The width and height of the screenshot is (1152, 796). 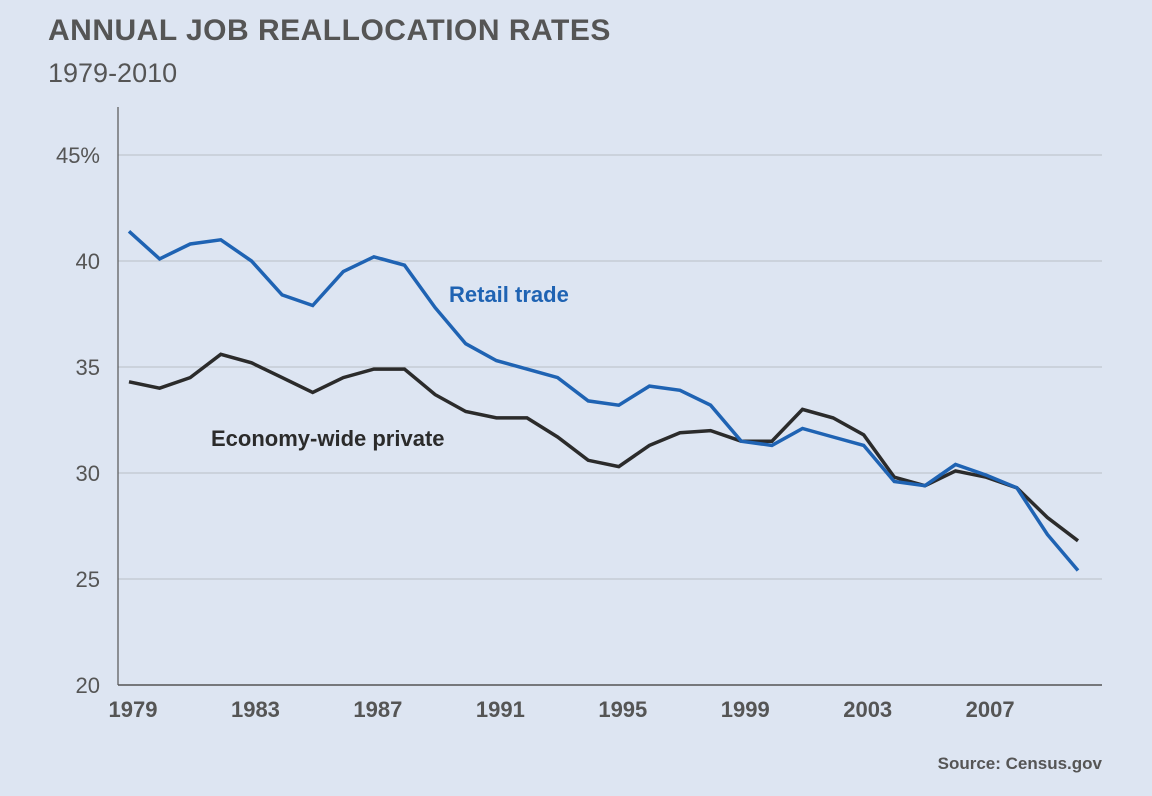 What do you see at coordinates (990, 709) in the screenshot?
I see `x-tick-label: 2007` at bounding box center [990, 709].